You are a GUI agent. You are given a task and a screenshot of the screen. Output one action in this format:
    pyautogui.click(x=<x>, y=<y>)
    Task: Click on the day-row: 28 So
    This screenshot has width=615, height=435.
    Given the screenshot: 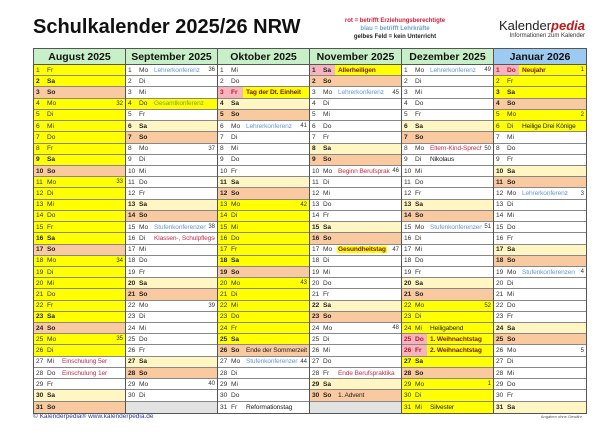 What is the action you would take?
    pyautogui.click(x=171, y=373)
    